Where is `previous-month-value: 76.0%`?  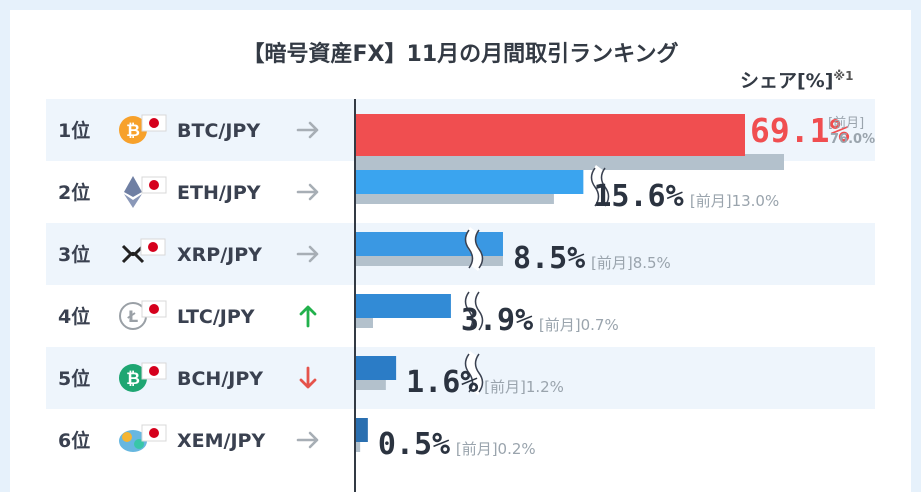
previous-month-value: 76.0% is located at coordinates (852, 139).